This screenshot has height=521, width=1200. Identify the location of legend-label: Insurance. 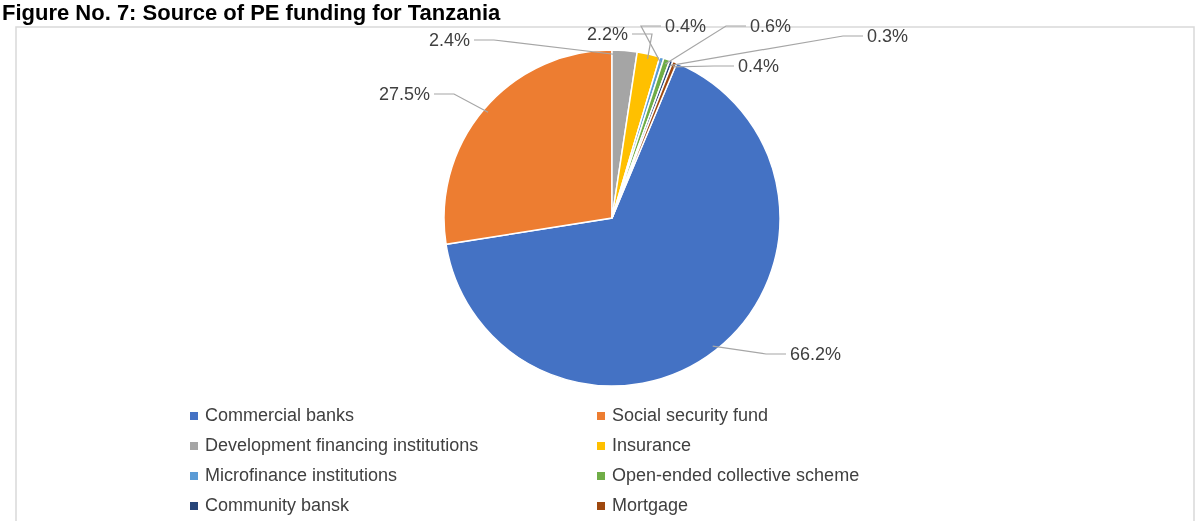
(652, 445).